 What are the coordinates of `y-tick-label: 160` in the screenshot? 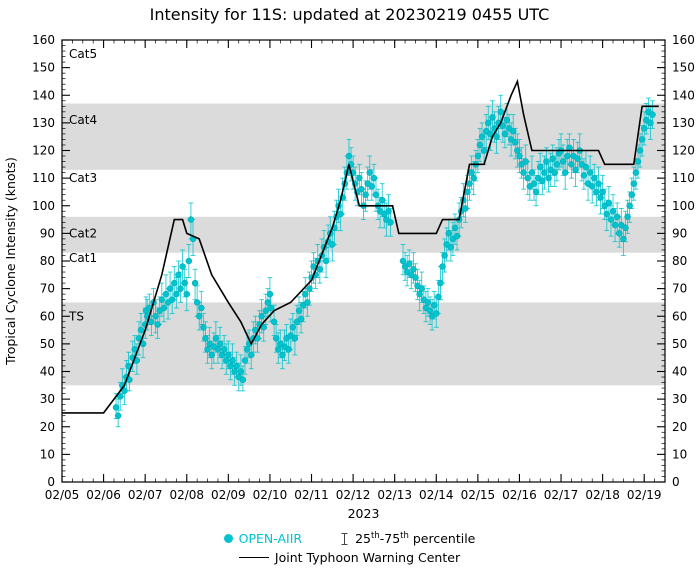 It's located at (43, 40).